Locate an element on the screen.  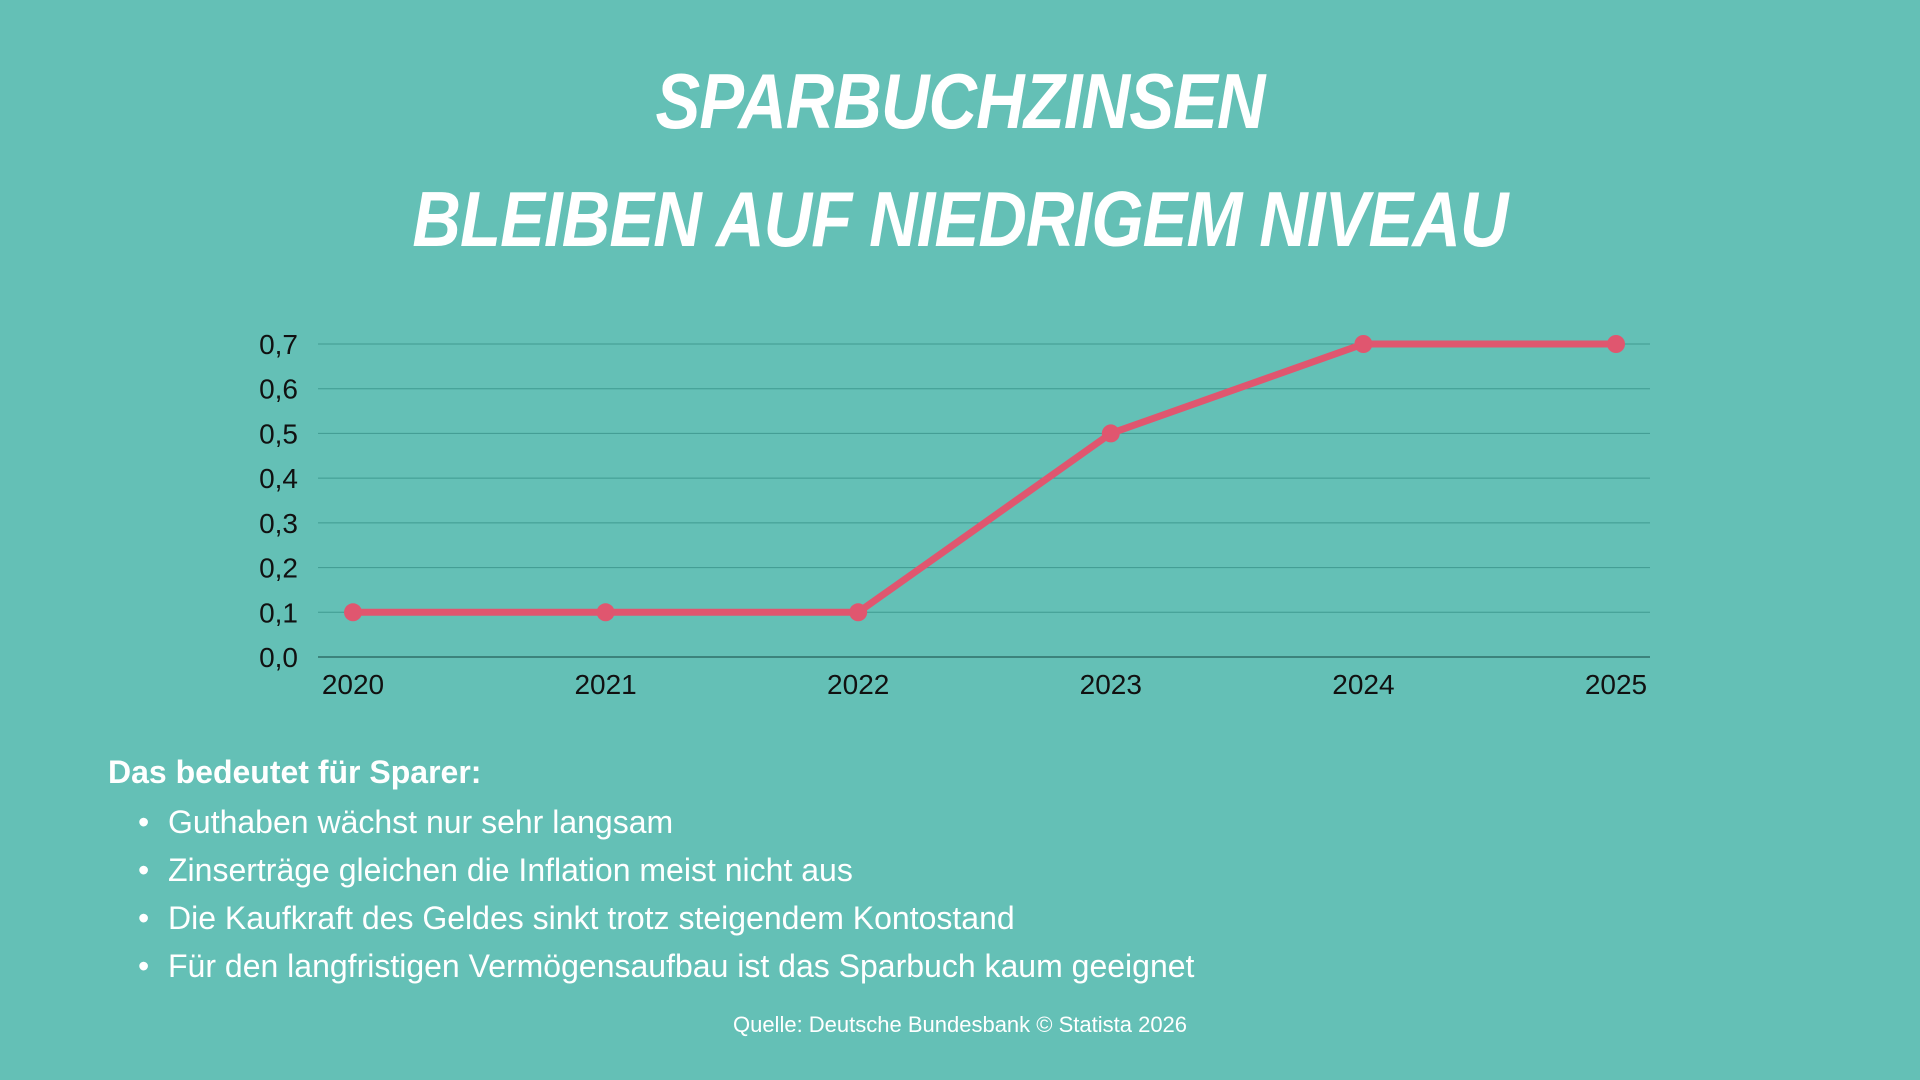
x-tick-label: 2024 is located at coordinates (1363, 684).